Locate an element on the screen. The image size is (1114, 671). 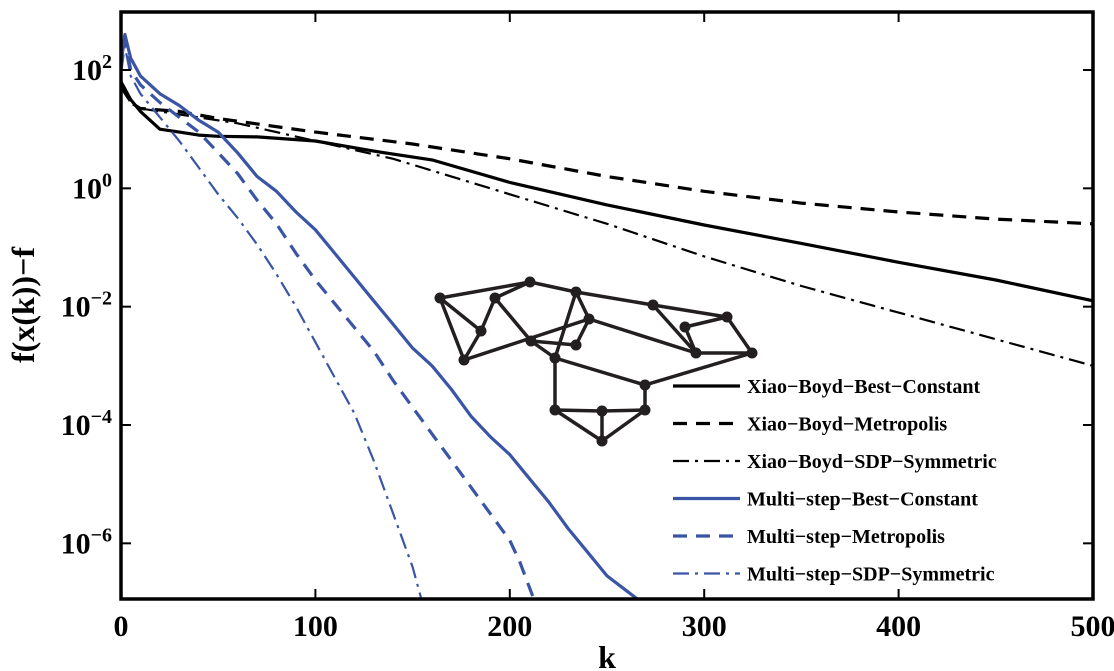
y-axis-label: f(x(k))−f is located at coordinates (23, 305).